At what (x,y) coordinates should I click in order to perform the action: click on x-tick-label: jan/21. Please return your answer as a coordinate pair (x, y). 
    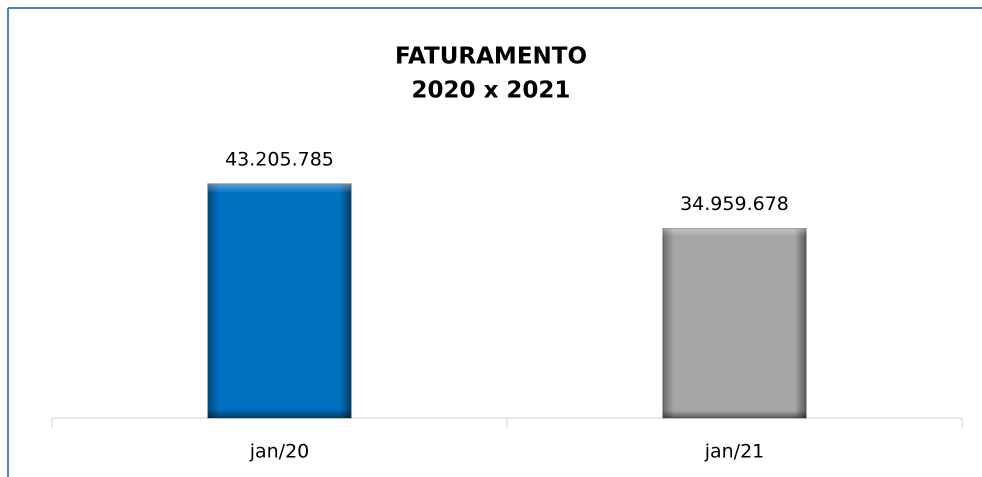
    Looking at the image, I should click on (734, 452).